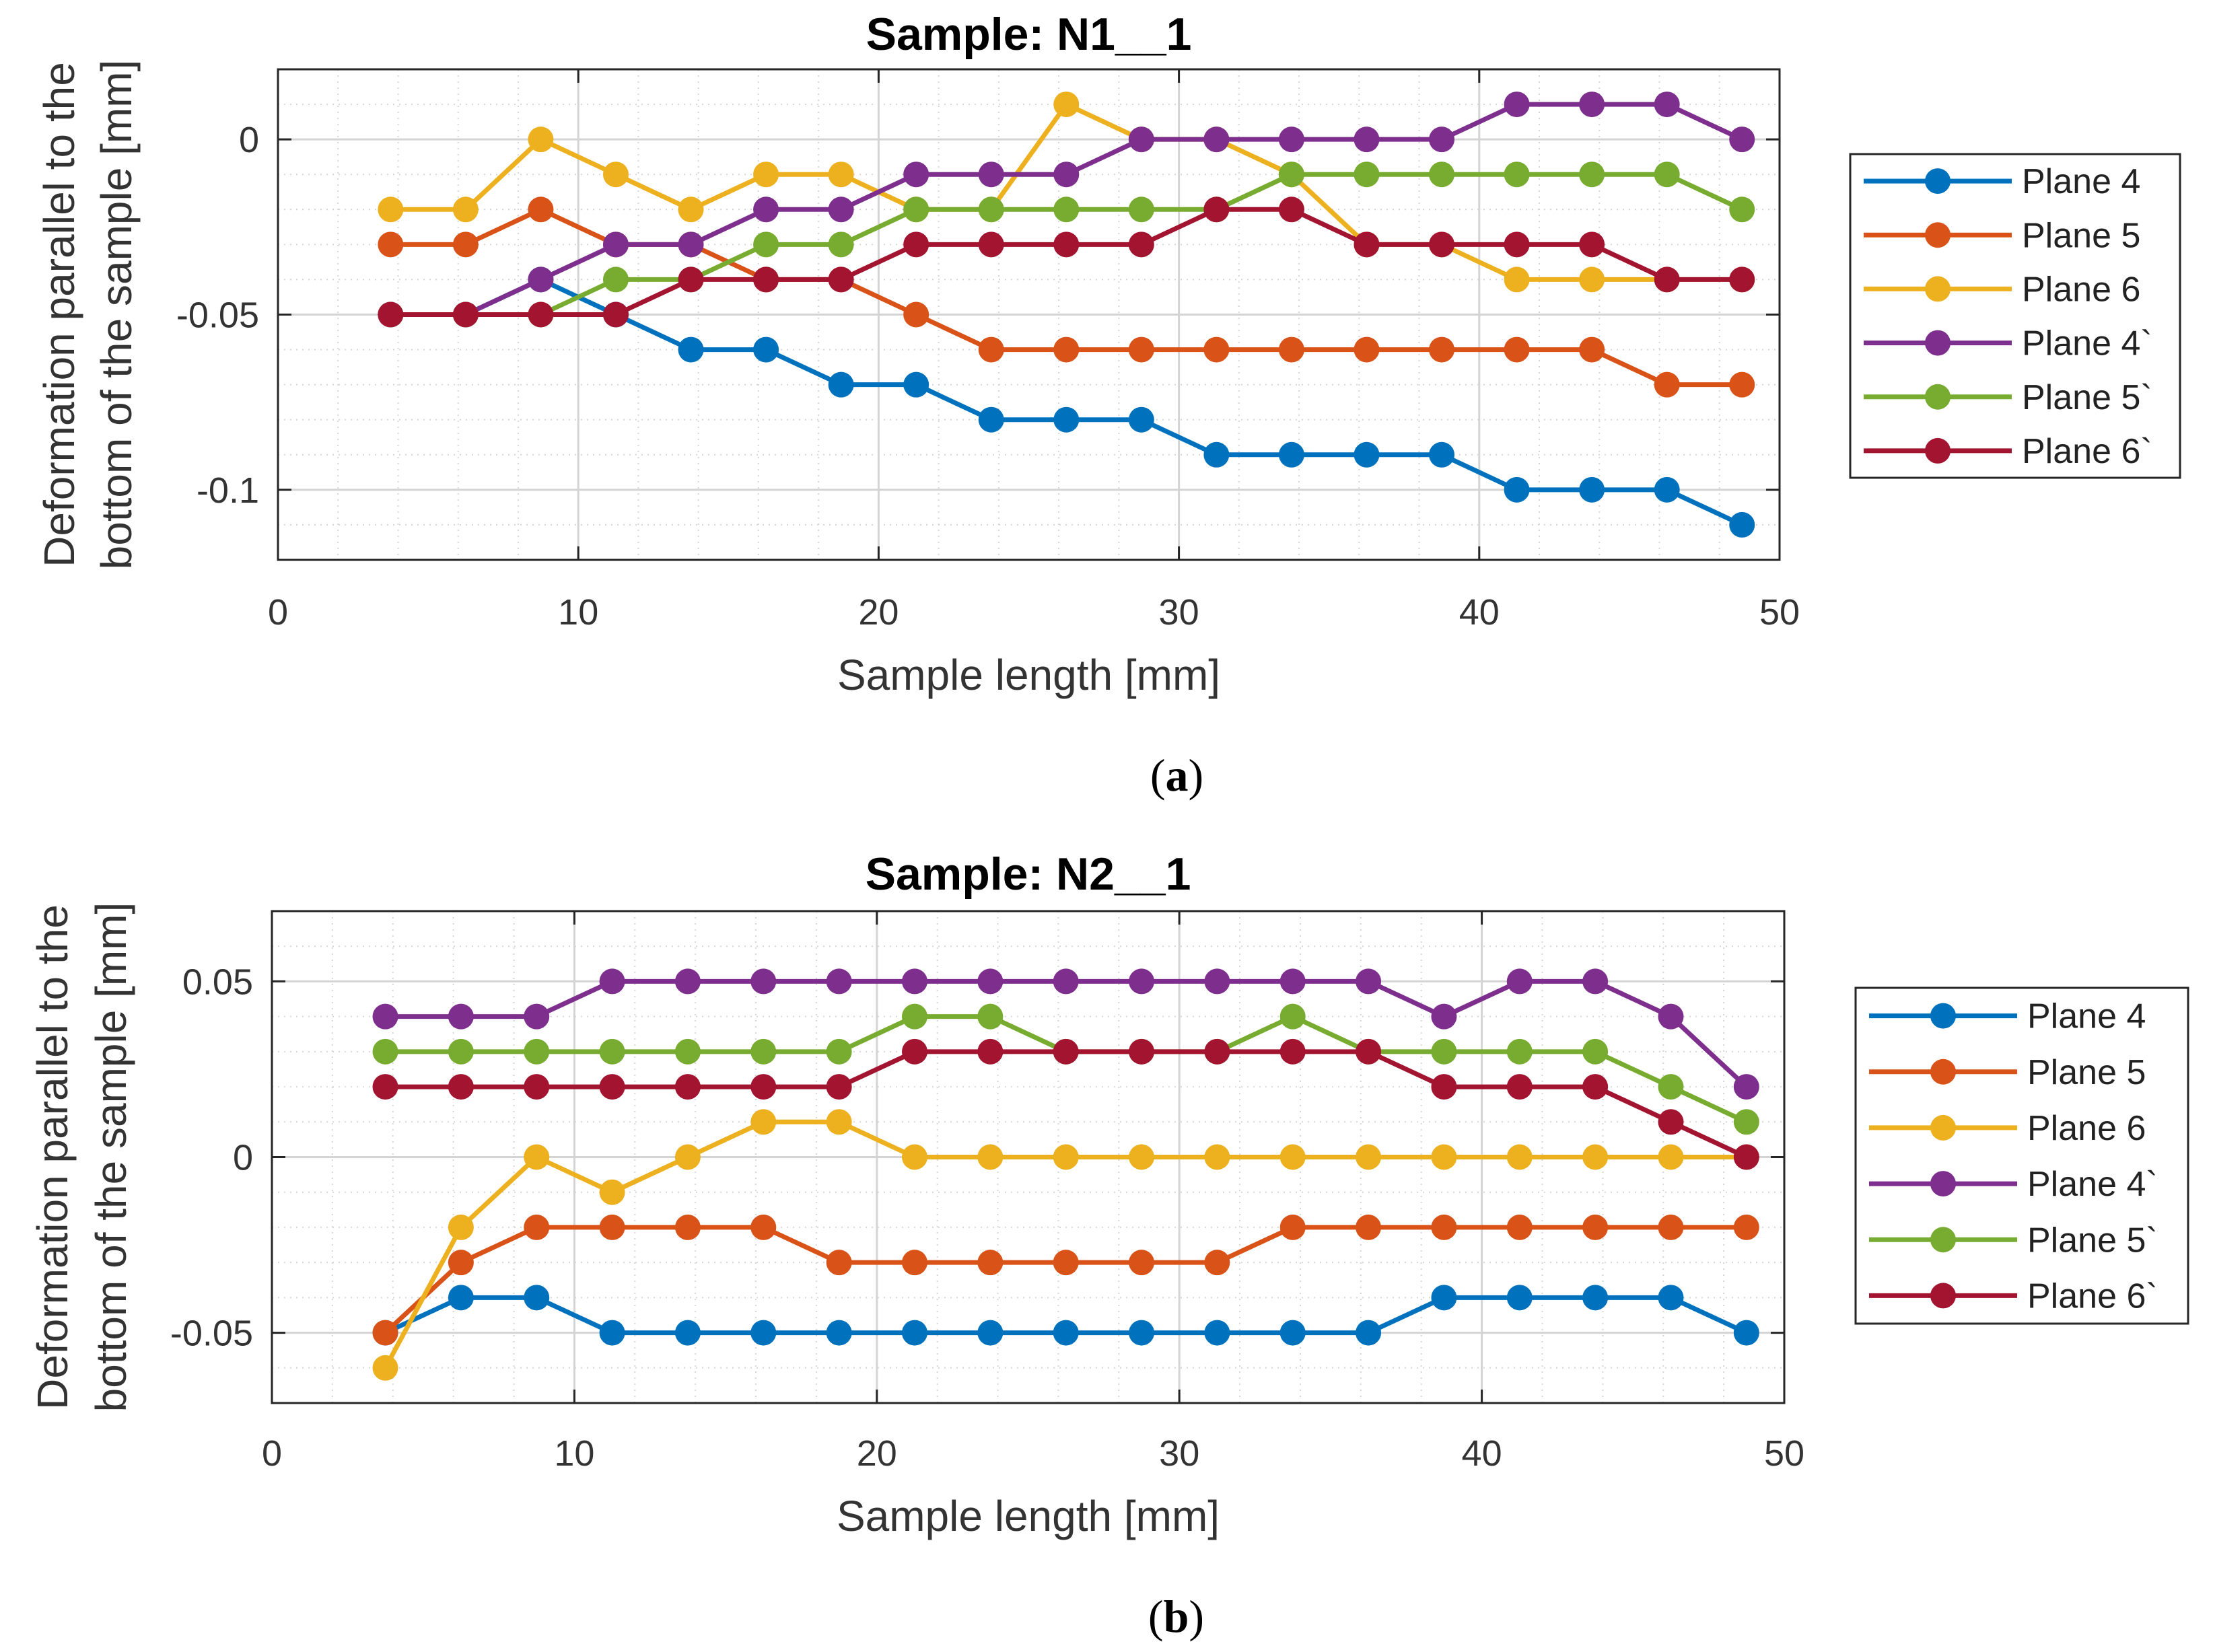 This screenshot has height=1652, width=2213. I want to click on y-tick-label: -0.05, so click(212, 1334).